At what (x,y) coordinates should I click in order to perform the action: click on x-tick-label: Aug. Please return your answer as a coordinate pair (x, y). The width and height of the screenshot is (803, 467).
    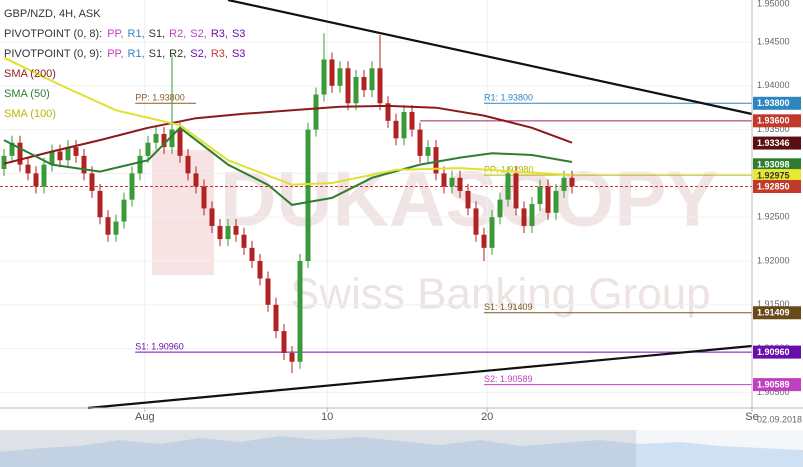
    Looking at the image, I should click on (145, 417).